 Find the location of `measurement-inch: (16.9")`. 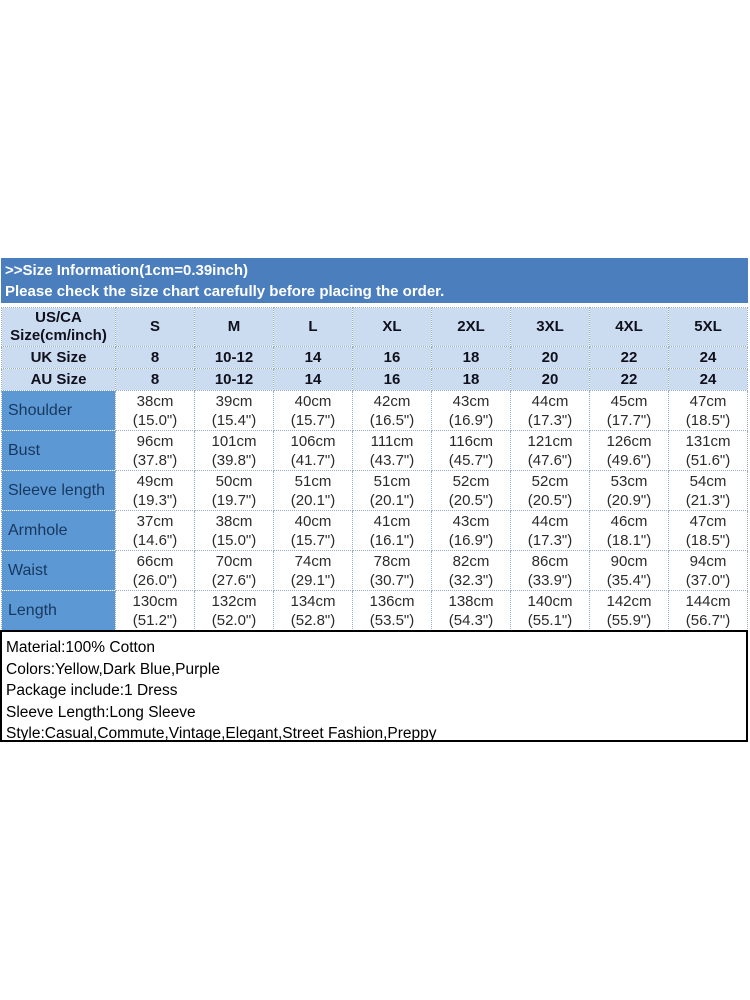

measurement-inch: (16.9") is located at coordinates (471, 540).